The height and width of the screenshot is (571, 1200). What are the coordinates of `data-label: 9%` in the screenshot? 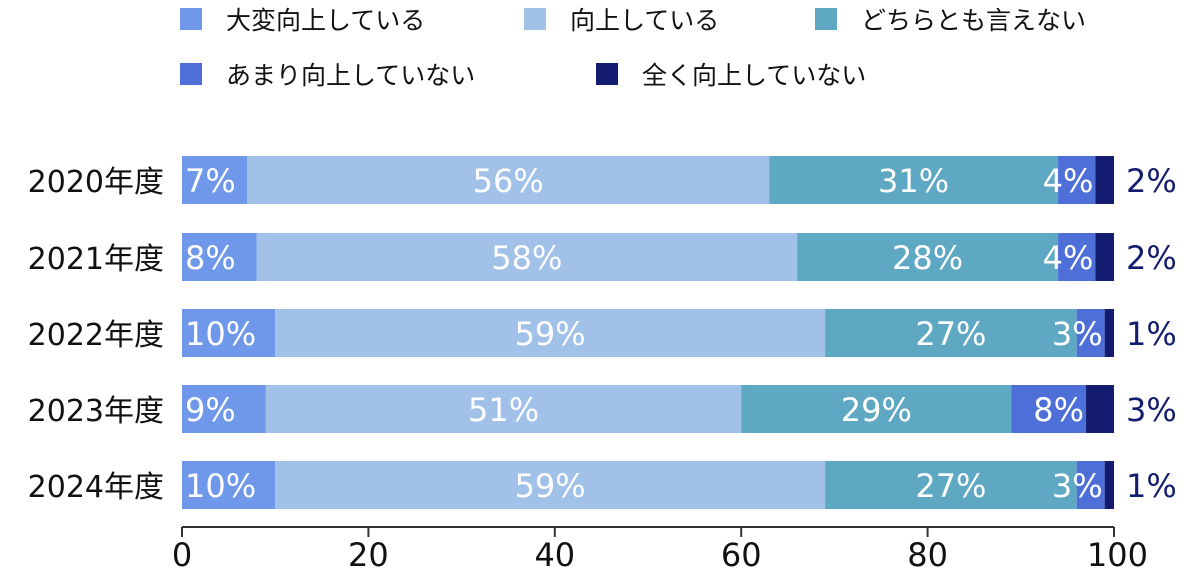 It's located at (210, 410).